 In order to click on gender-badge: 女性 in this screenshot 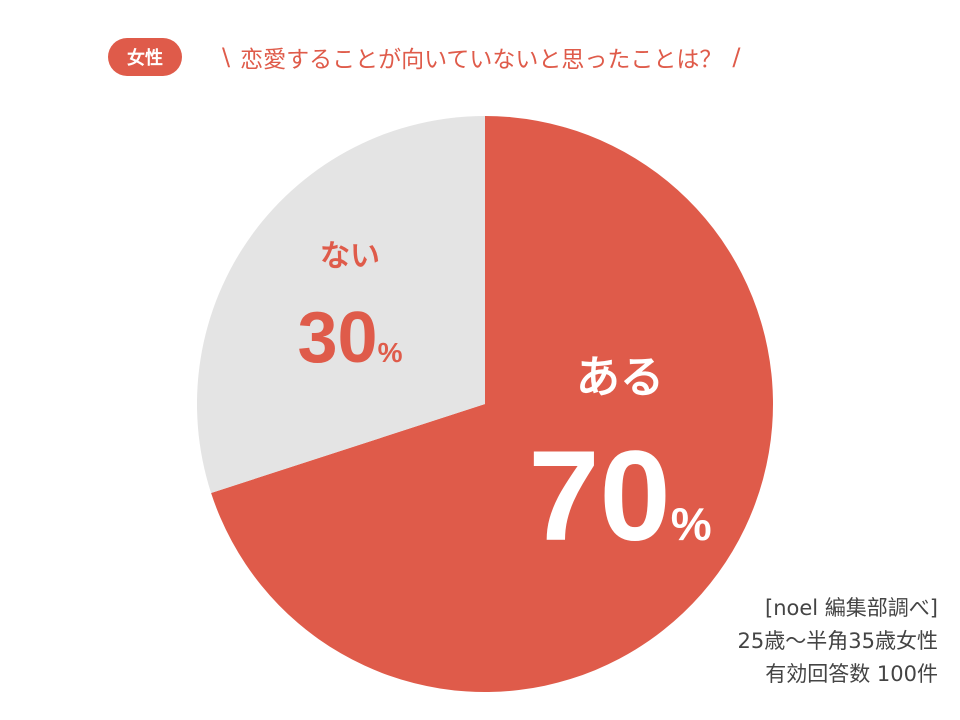, I will do `click(145, 57)`.